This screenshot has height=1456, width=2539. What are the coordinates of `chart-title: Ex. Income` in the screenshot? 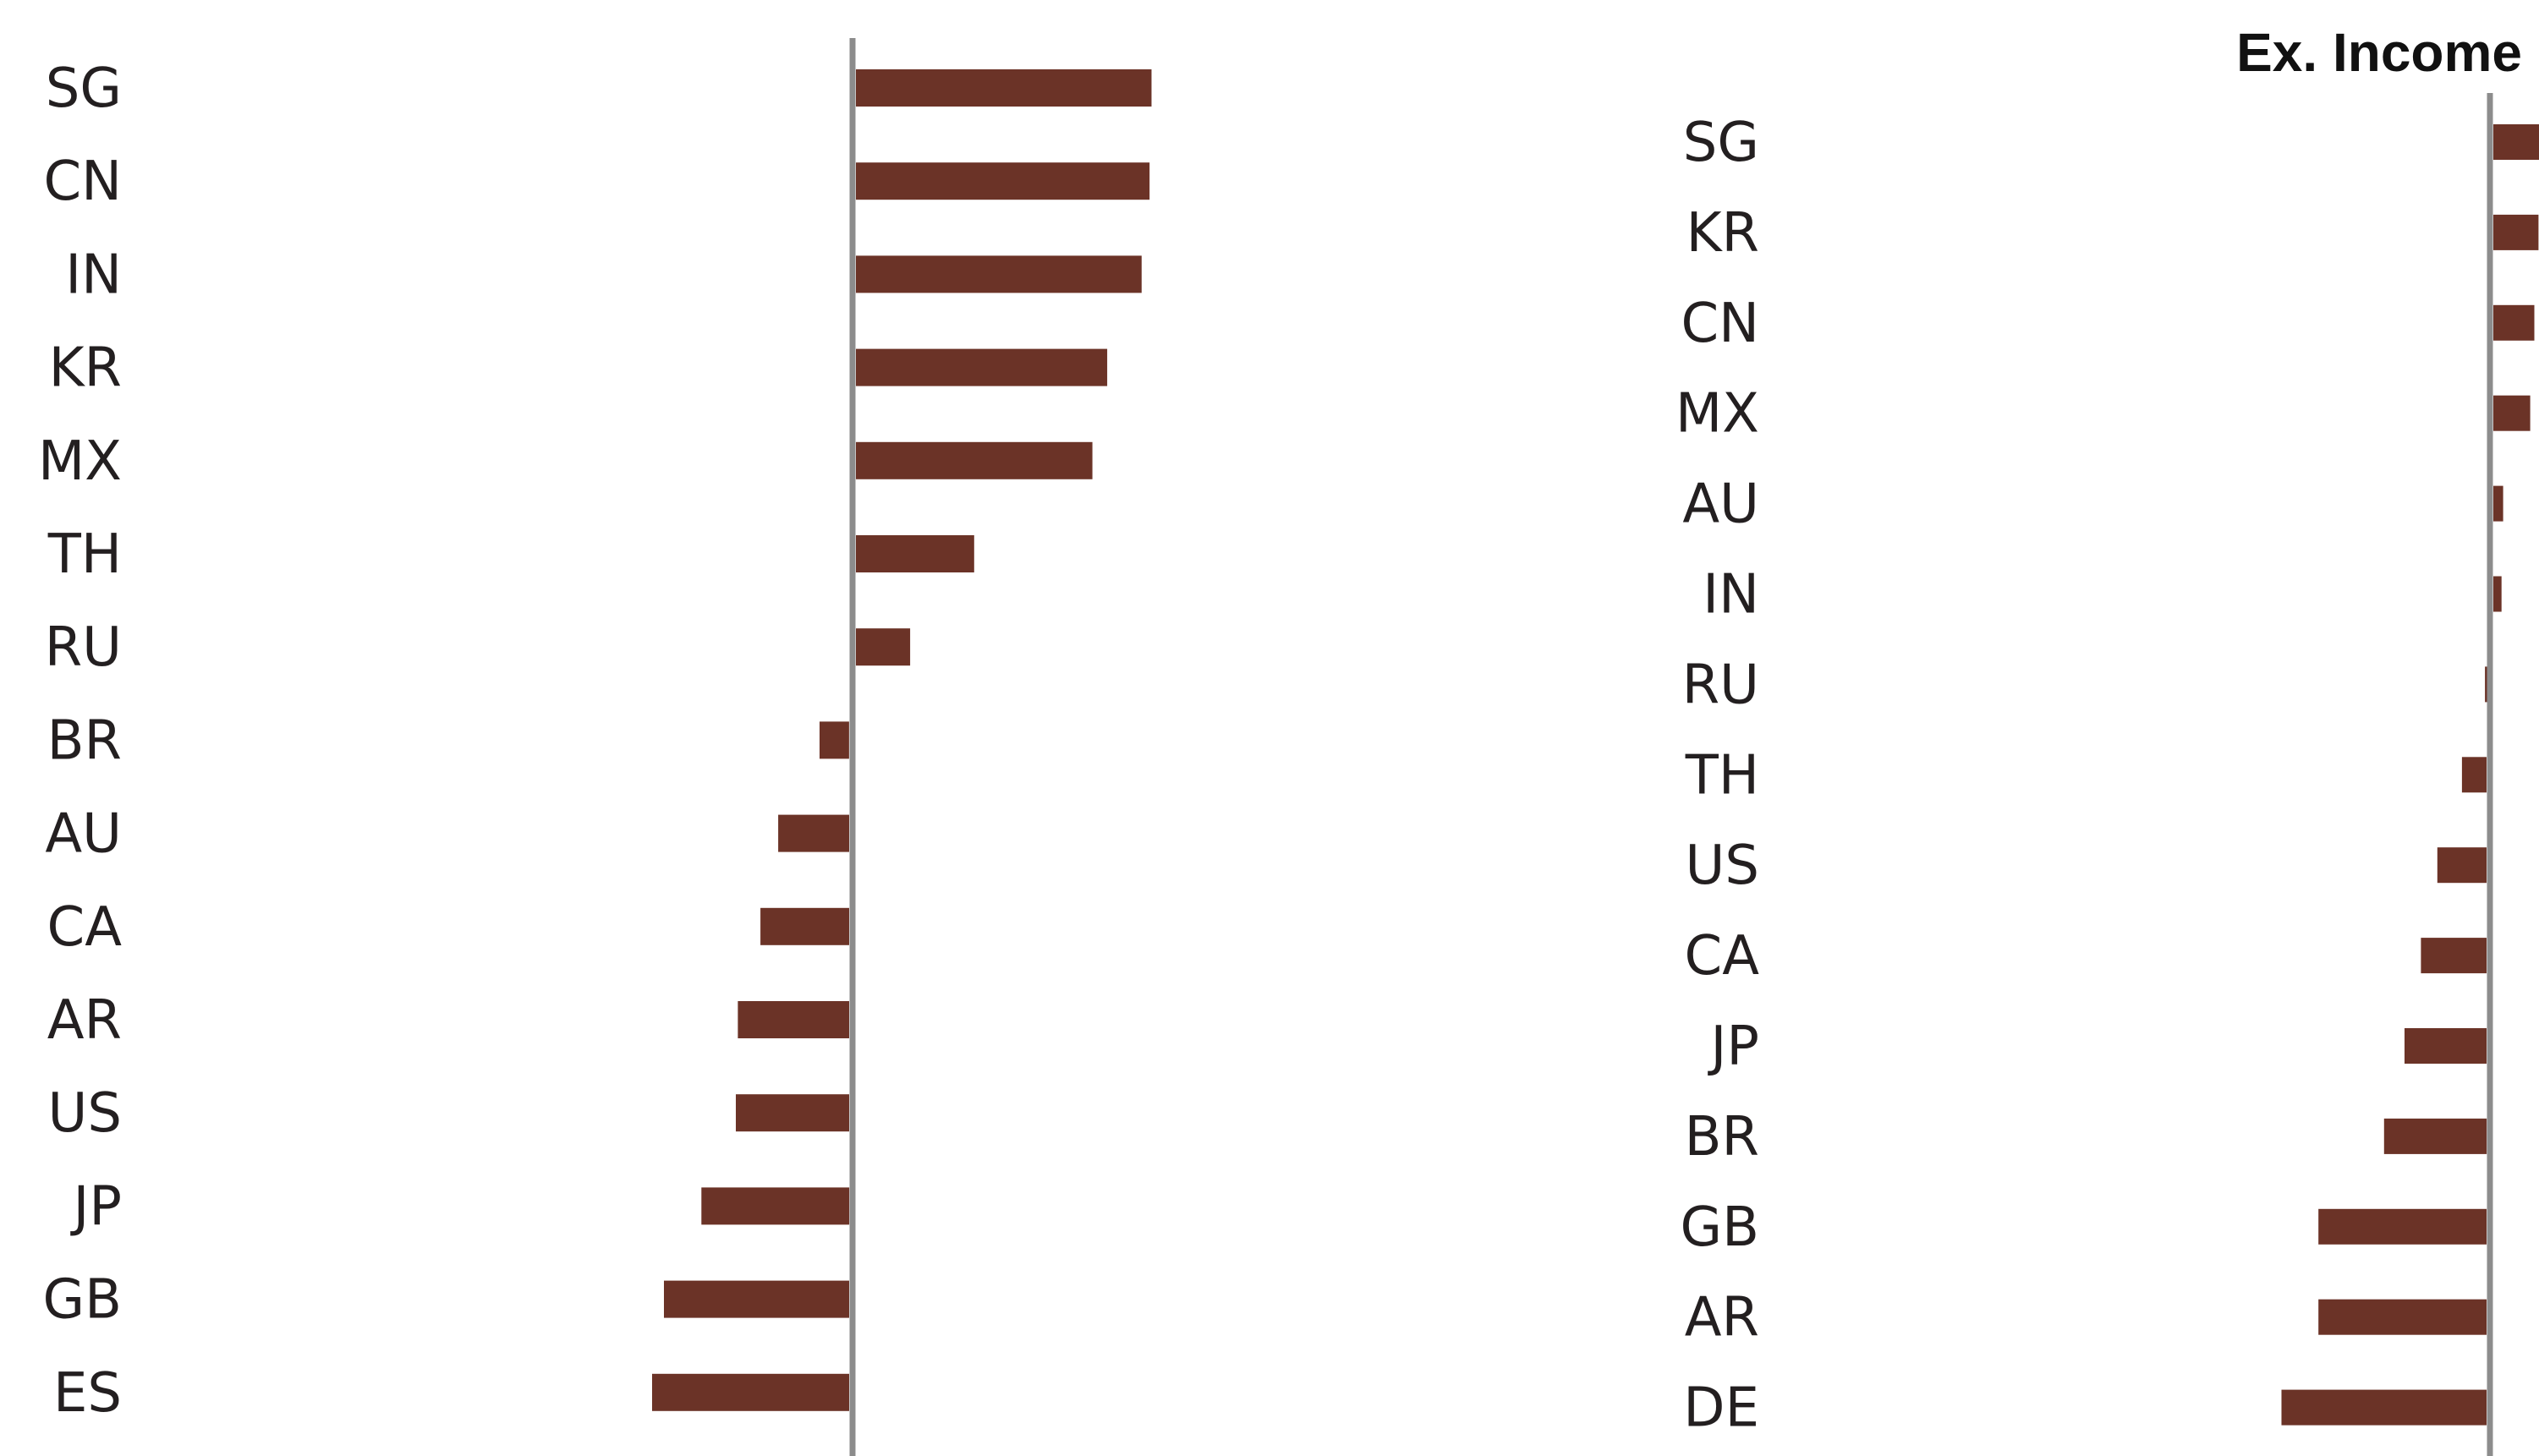 It's located at (2379, 52).